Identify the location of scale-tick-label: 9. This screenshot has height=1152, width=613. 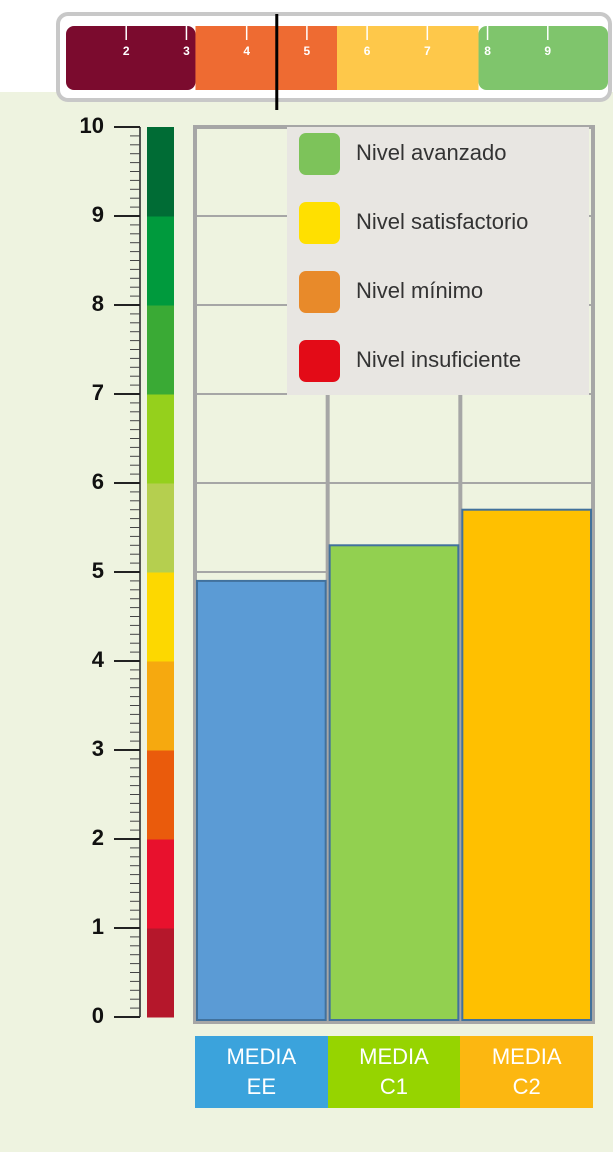
(547, 51).